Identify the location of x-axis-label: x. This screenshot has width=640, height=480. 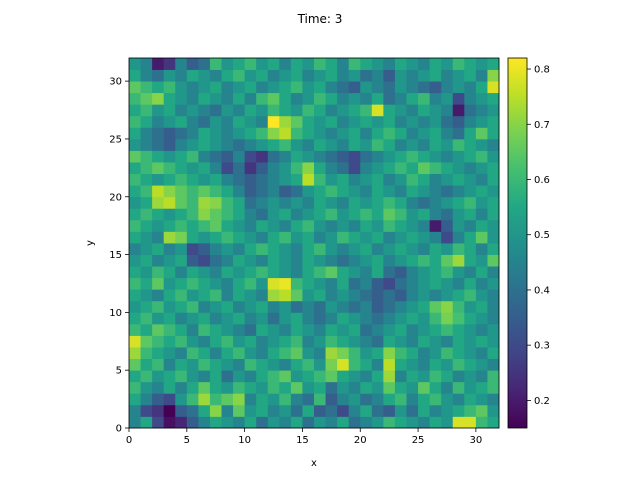
(314, 463).